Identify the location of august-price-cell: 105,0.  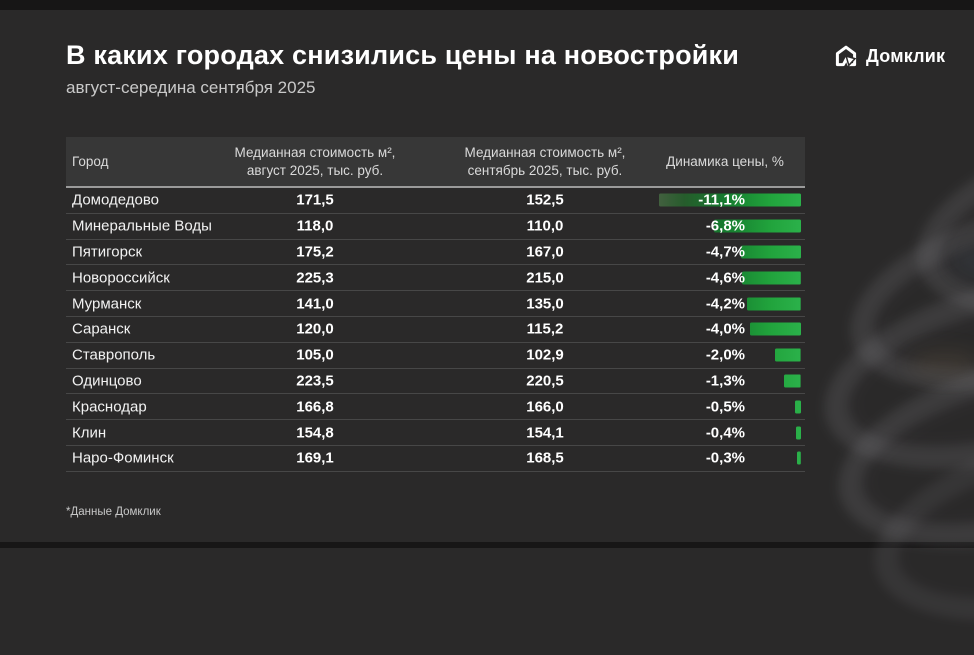
(315, 355).